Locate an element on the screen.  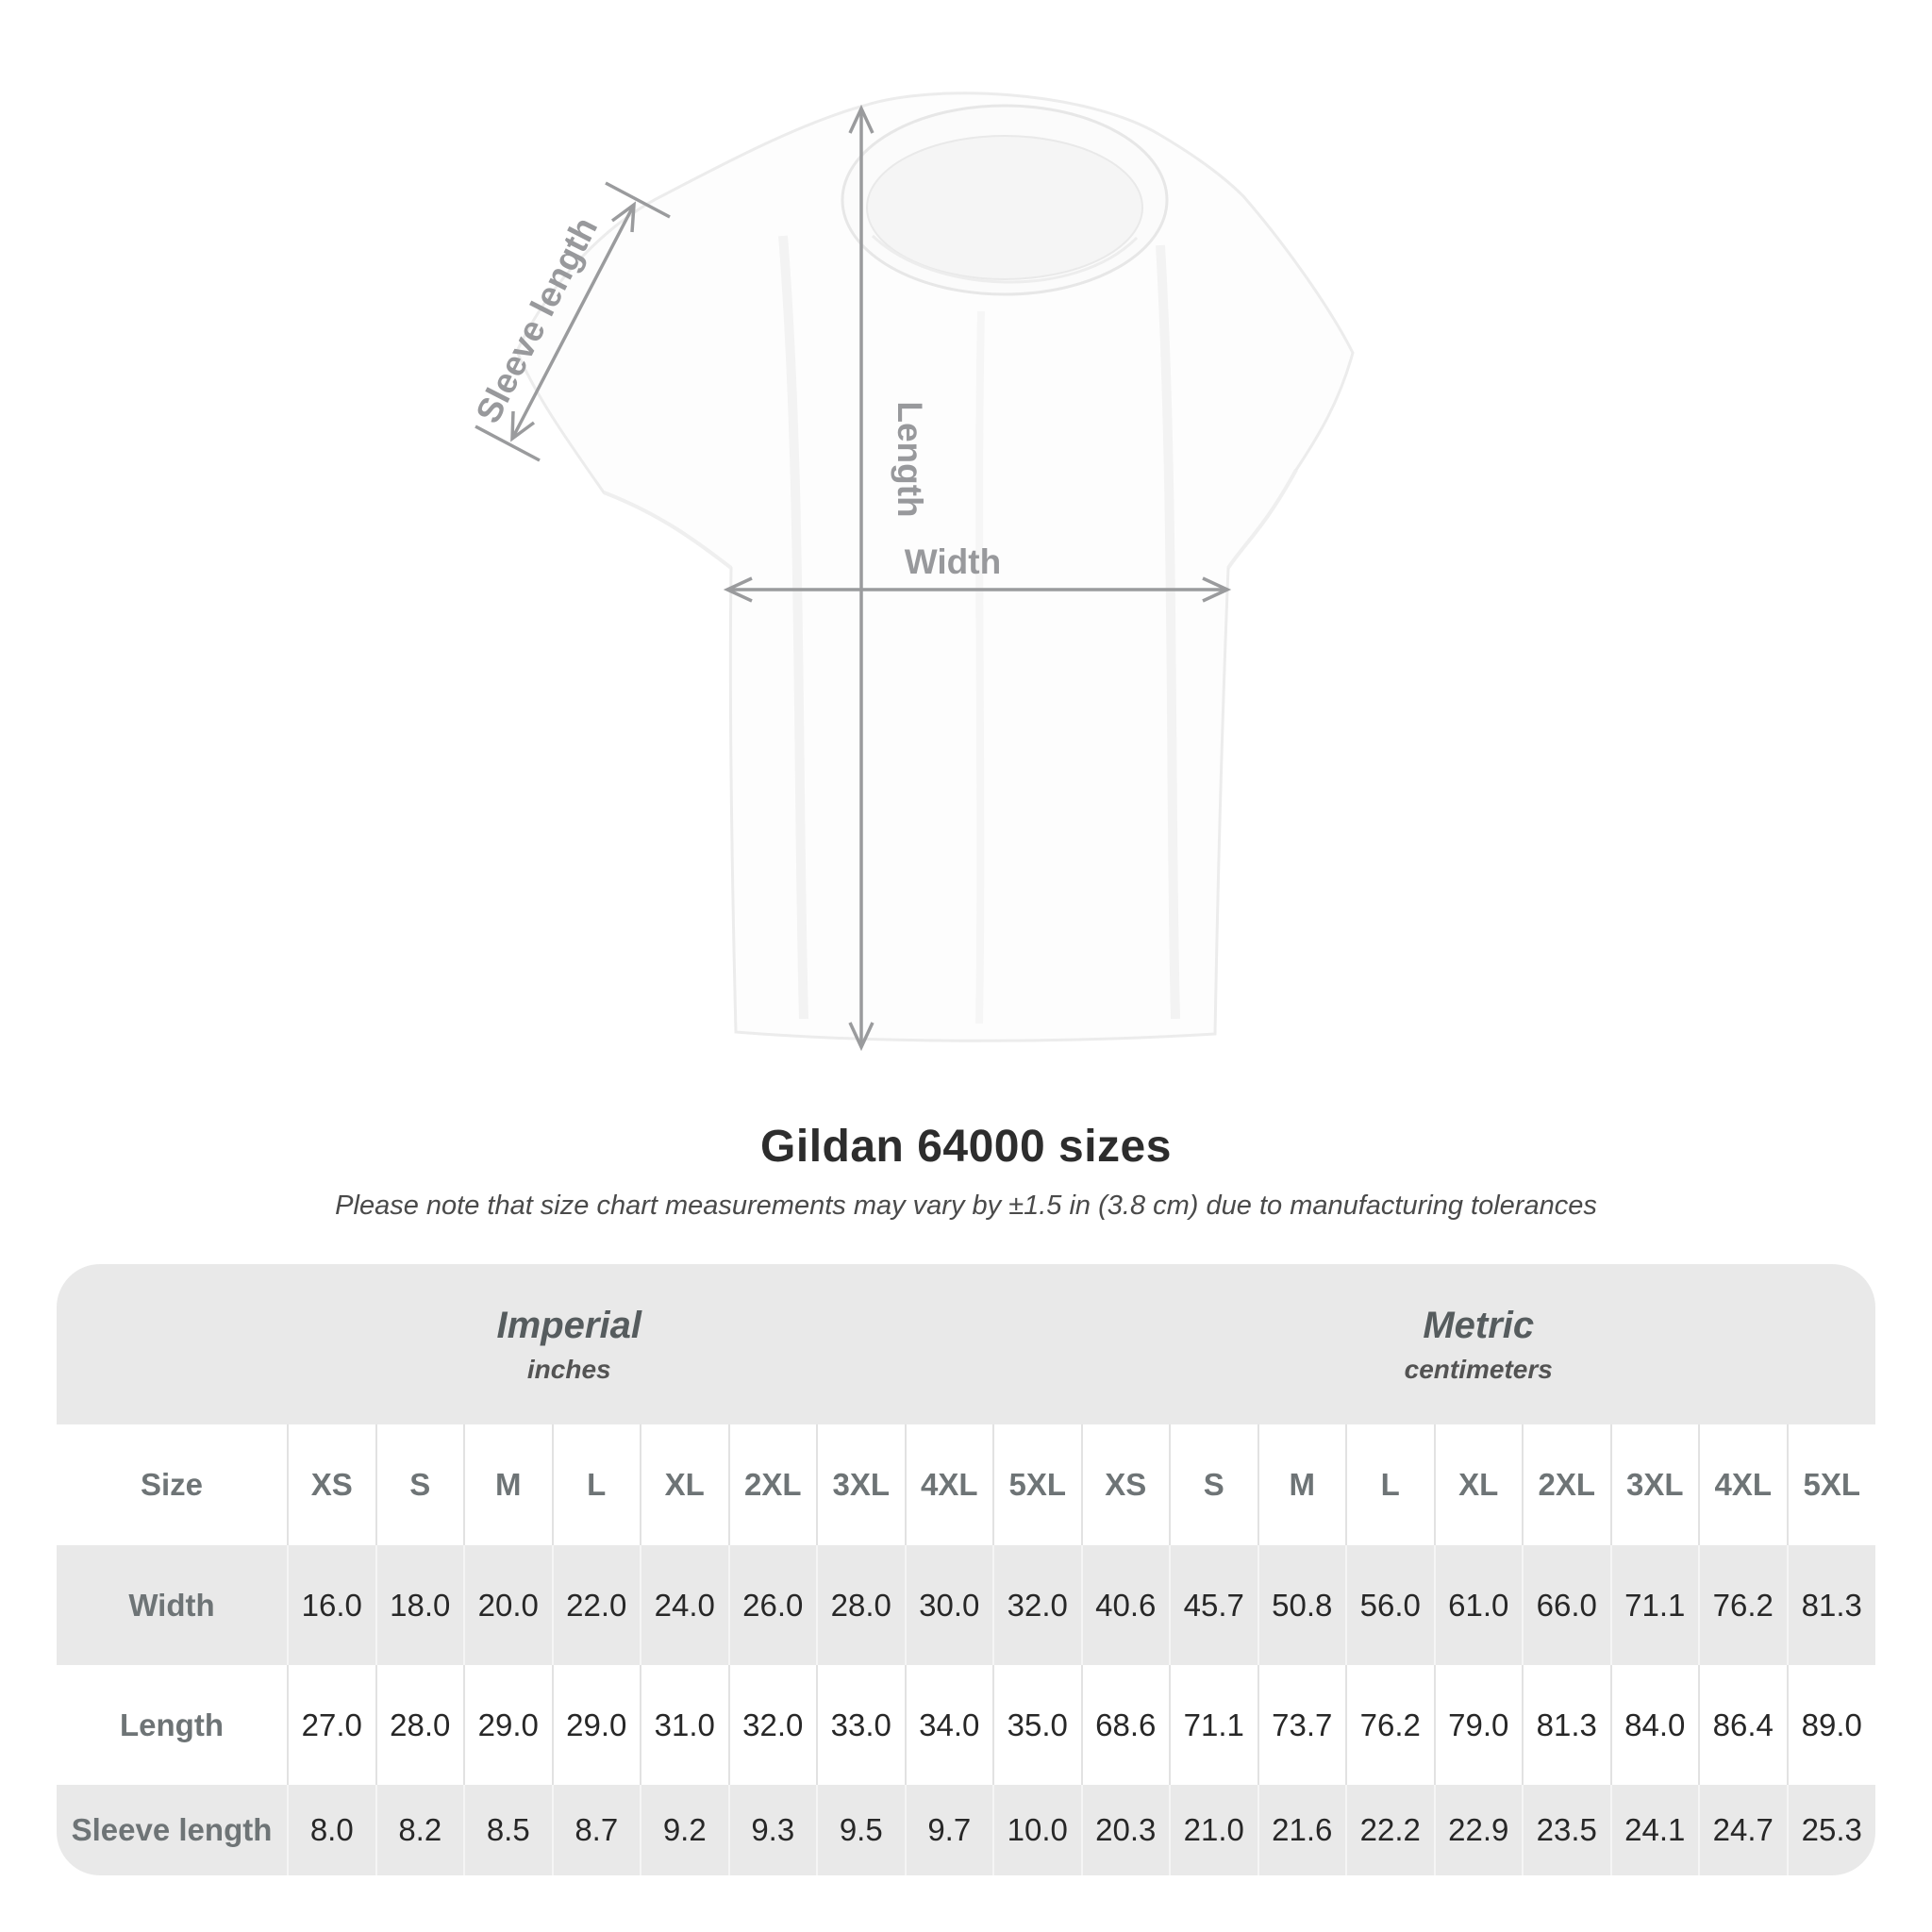
imperial-header: Imperial inches is located at coordinates (569, 1344).